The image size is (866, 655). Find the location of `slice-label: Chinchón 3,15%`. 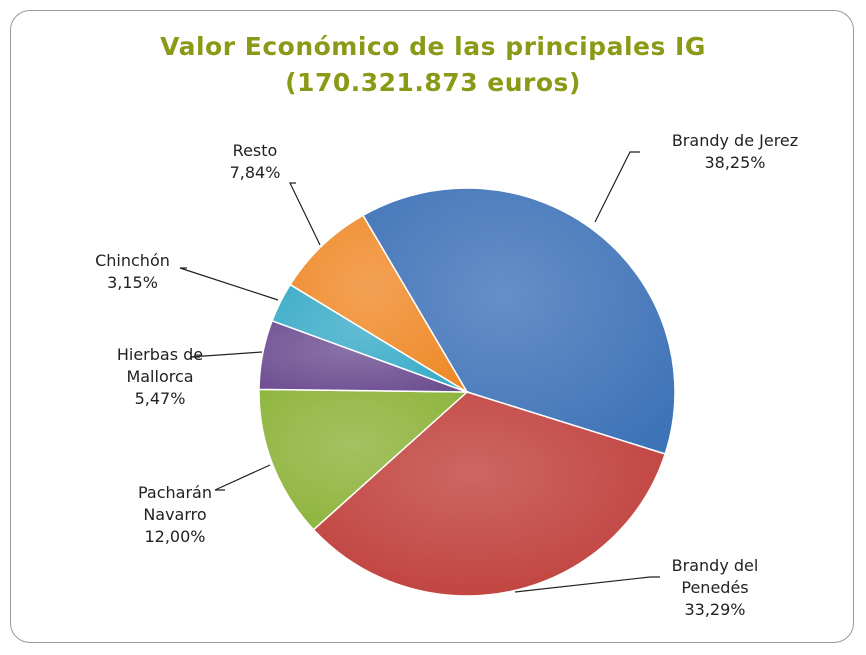

slice-label: Chinchón 3,15% is located at coordinates (132, 272).